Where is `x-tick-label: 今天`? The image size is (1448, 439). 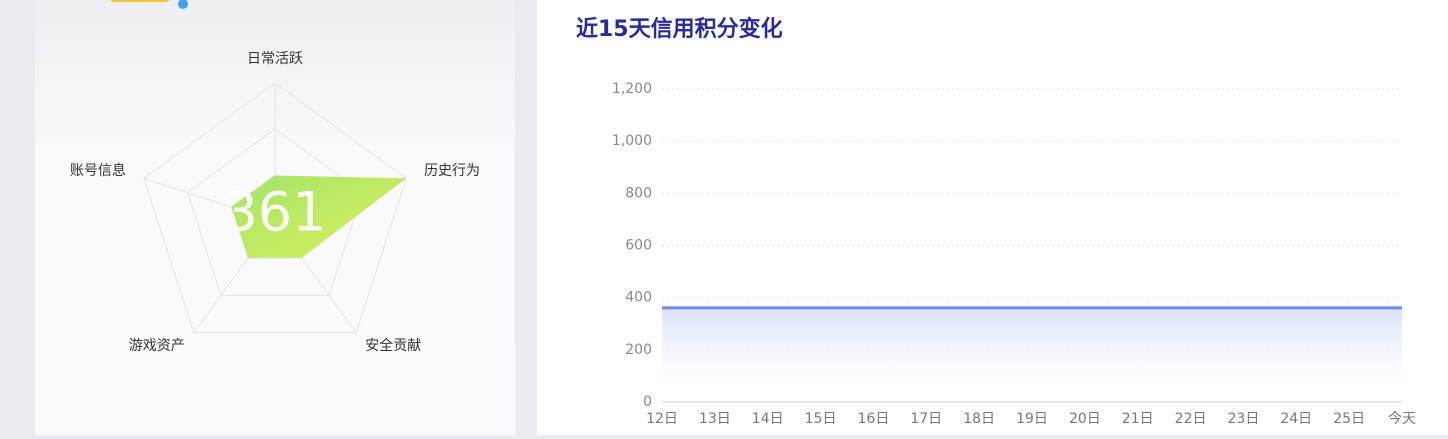 x-tick-label: 今天 is located at coordinates (1402, 419).